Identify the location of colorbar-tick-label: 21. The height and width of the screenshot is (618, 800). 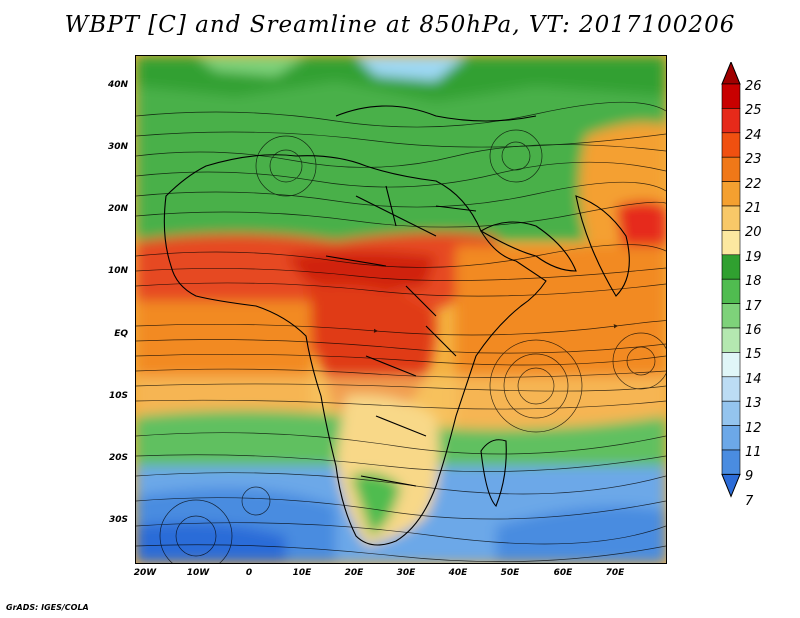
(753, 208).